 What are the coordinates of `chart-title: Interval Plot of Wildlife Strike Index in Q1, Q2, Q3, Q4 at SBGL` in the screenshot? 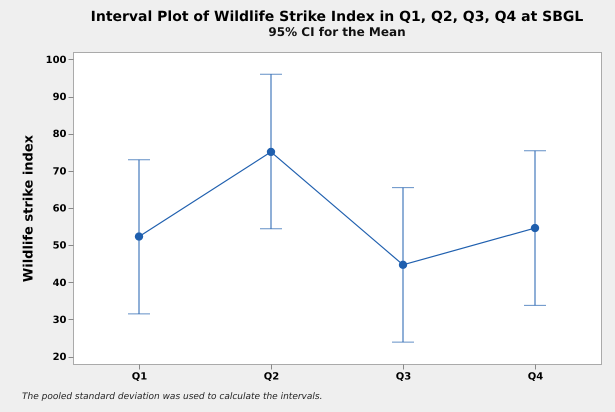 It's located at (337, 17).